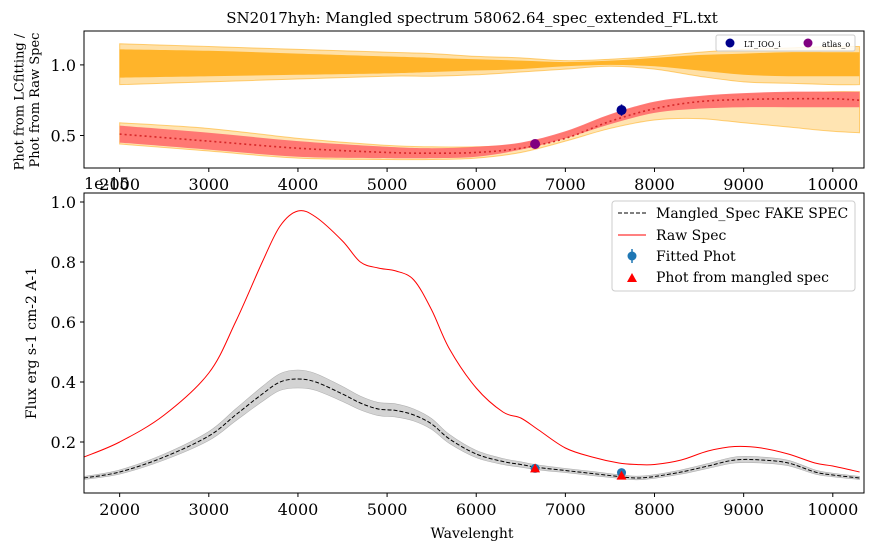  I want to click on spectrum-legend-marker-mangled-phot, so click(632, 277).